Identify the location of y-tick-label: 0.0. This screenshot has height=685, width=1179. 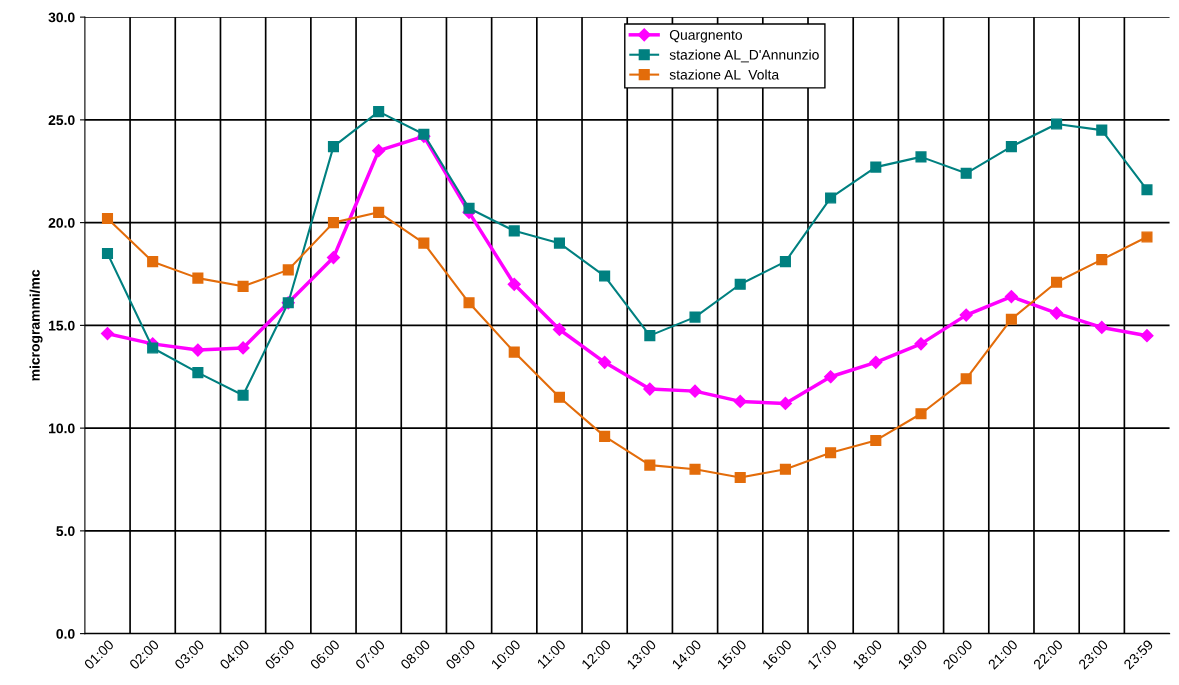
(65, 633).